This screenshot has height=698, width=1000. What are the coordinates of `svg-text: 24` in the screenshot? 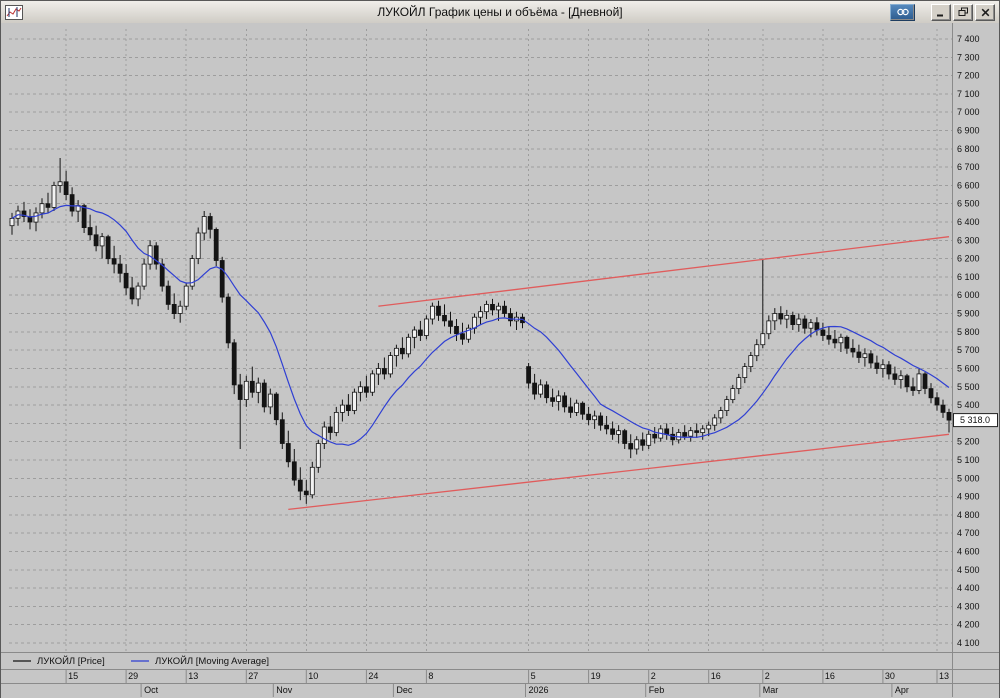 It's located at (373, 676).